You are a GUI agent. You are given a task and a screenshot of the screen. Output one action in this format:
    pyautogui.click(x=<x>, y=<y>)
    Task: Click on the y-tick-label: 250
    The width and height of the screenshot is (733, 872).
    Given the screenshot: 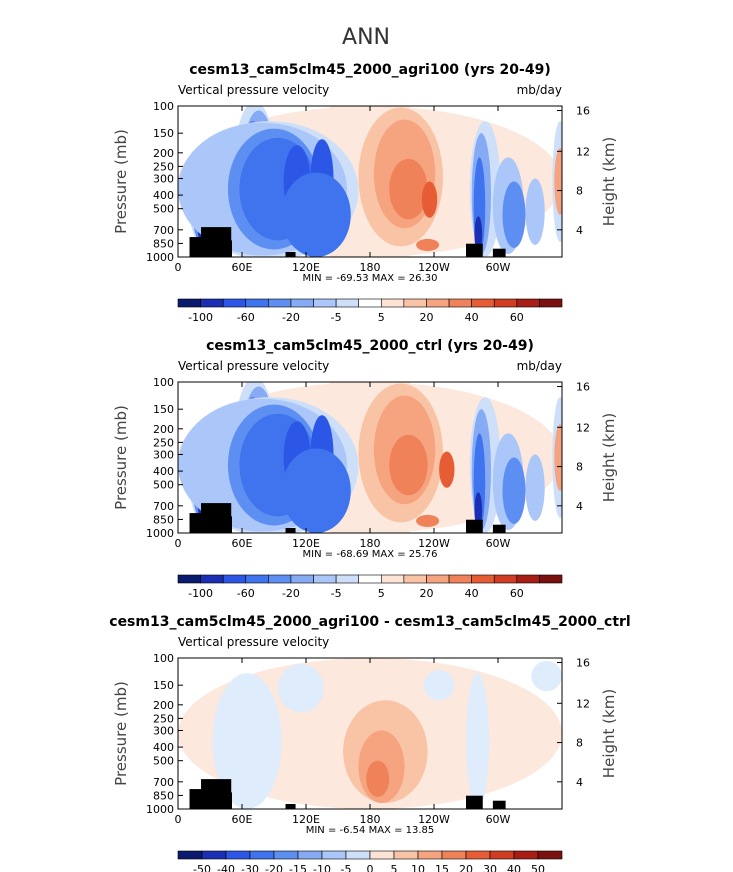 What is the action you would take?
    pyautogui.click(x=163, y=166)
    